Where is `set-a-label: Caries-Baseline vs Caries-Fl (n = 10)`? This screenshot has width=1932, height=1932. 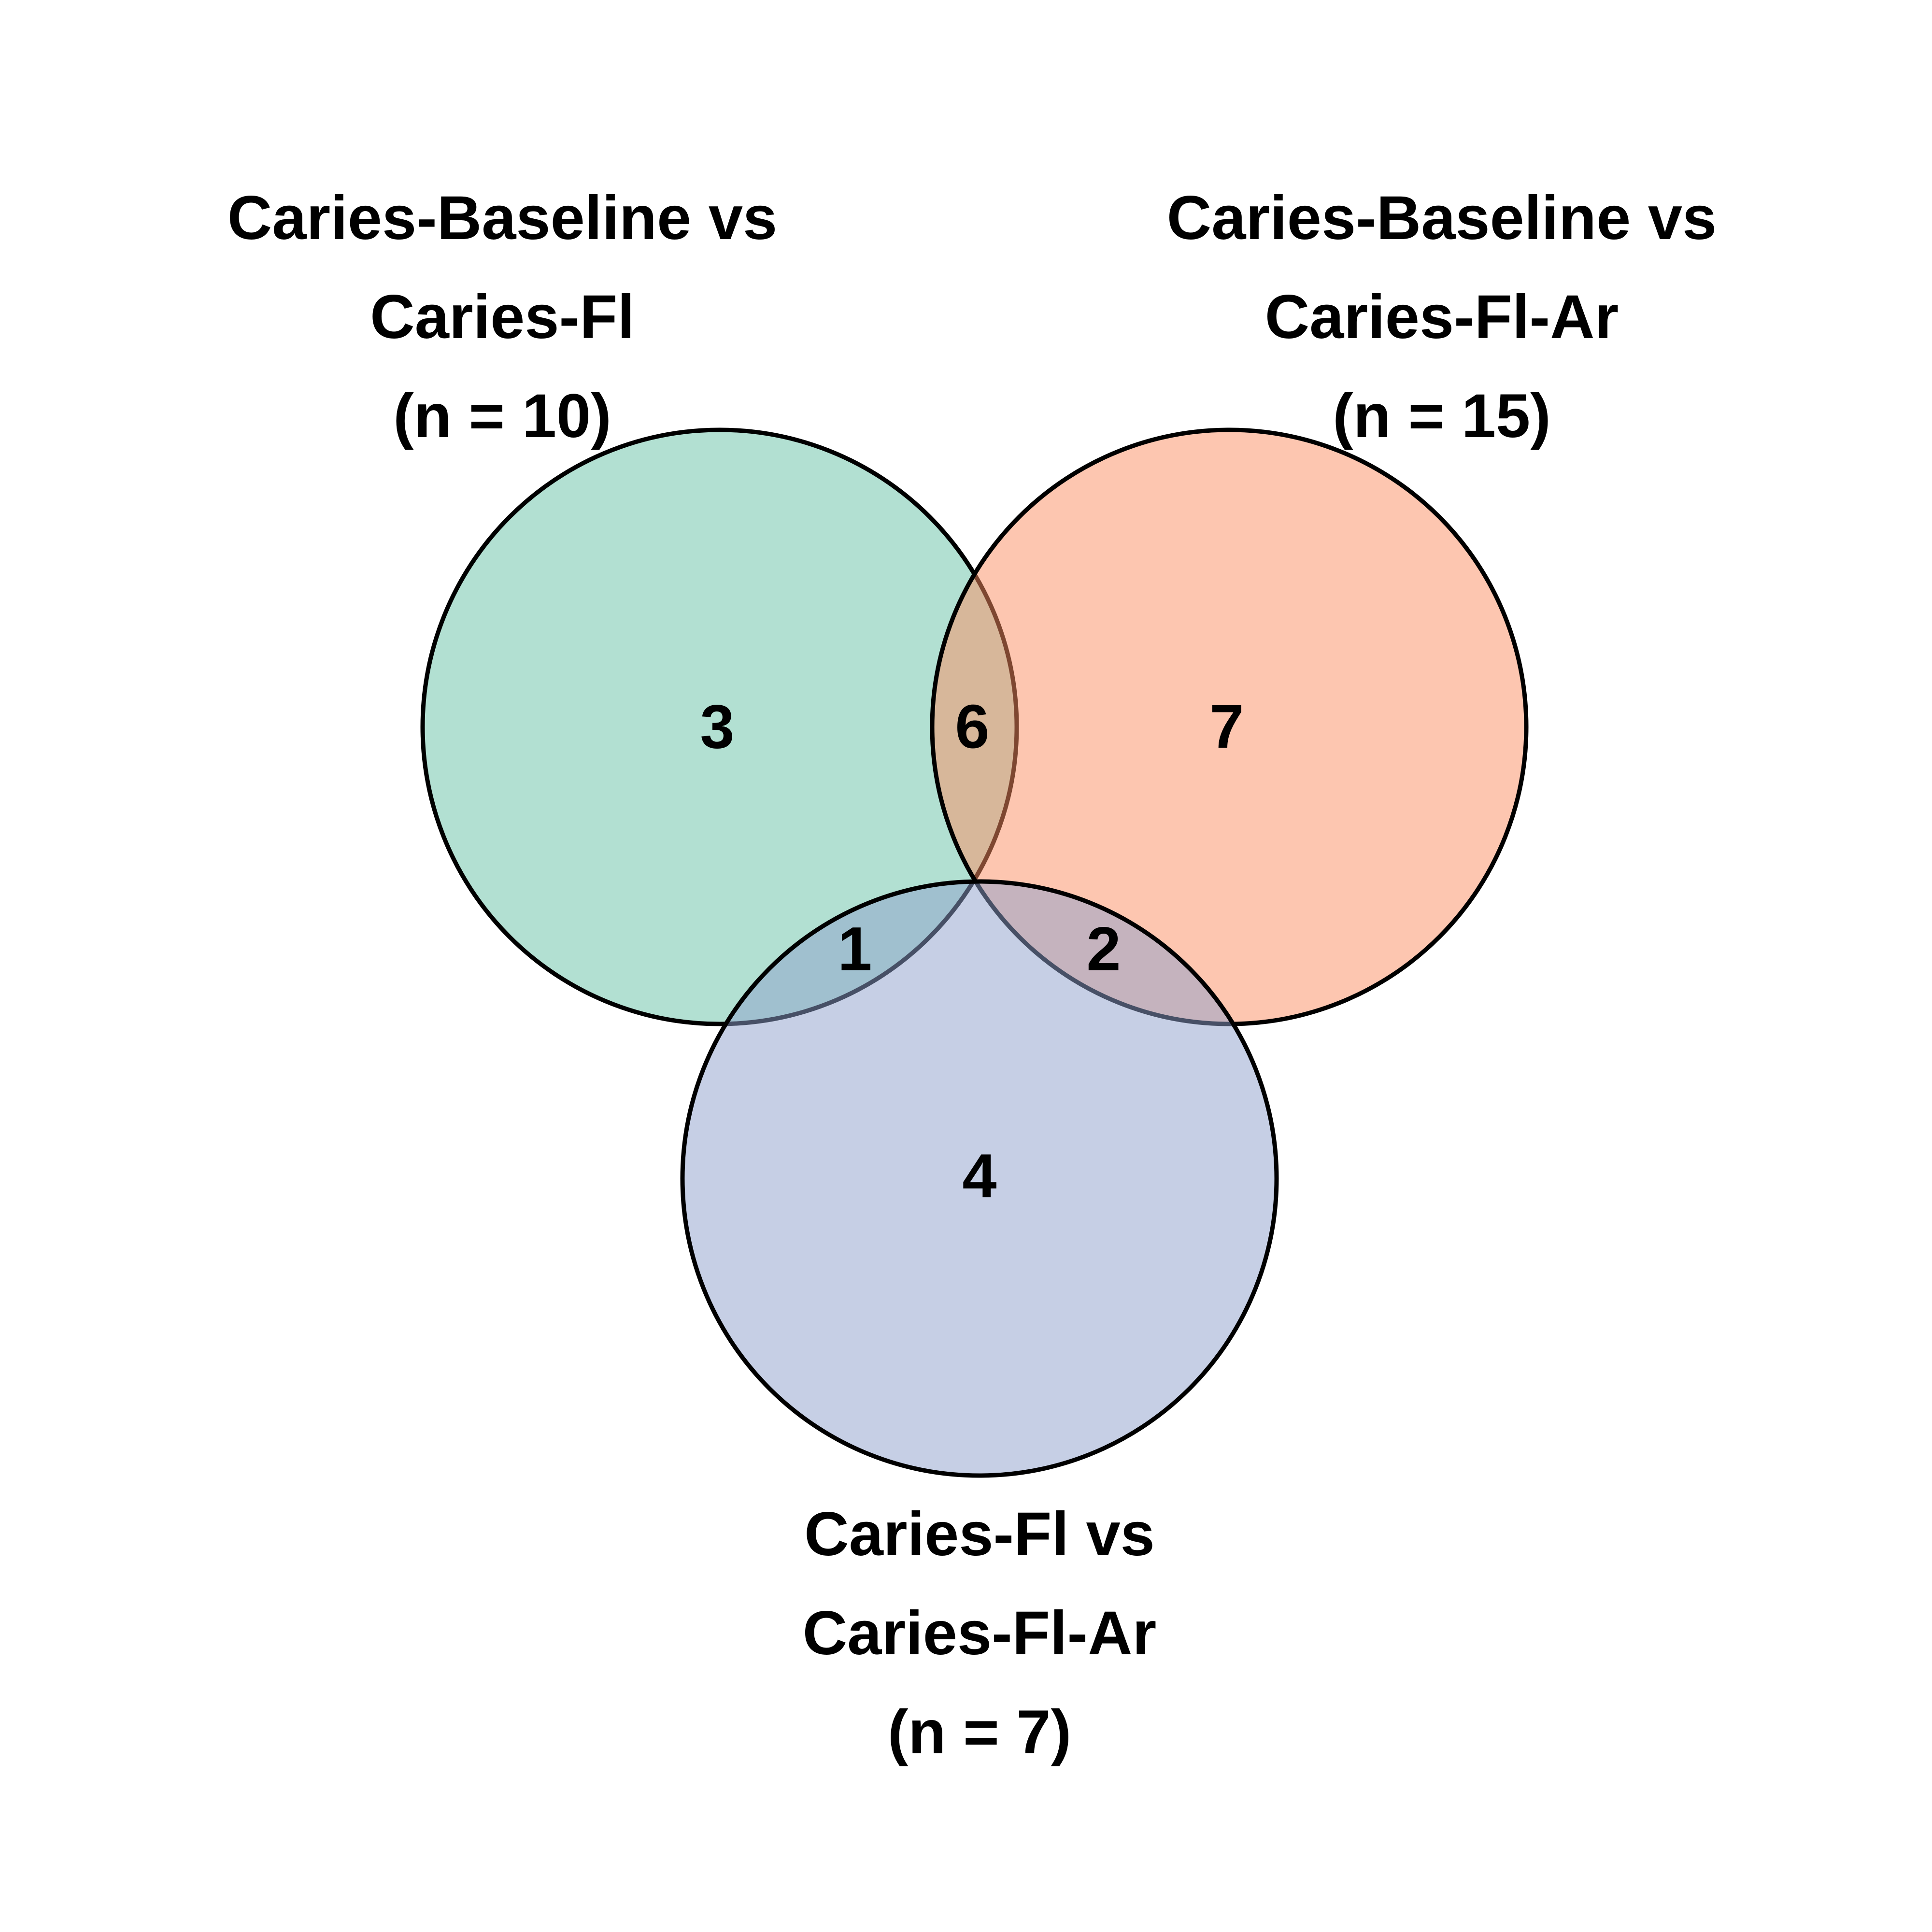
set-a-label: Caries-Baseline vs Caries-Fl (n = 10) is located at coordinates (502, 317).